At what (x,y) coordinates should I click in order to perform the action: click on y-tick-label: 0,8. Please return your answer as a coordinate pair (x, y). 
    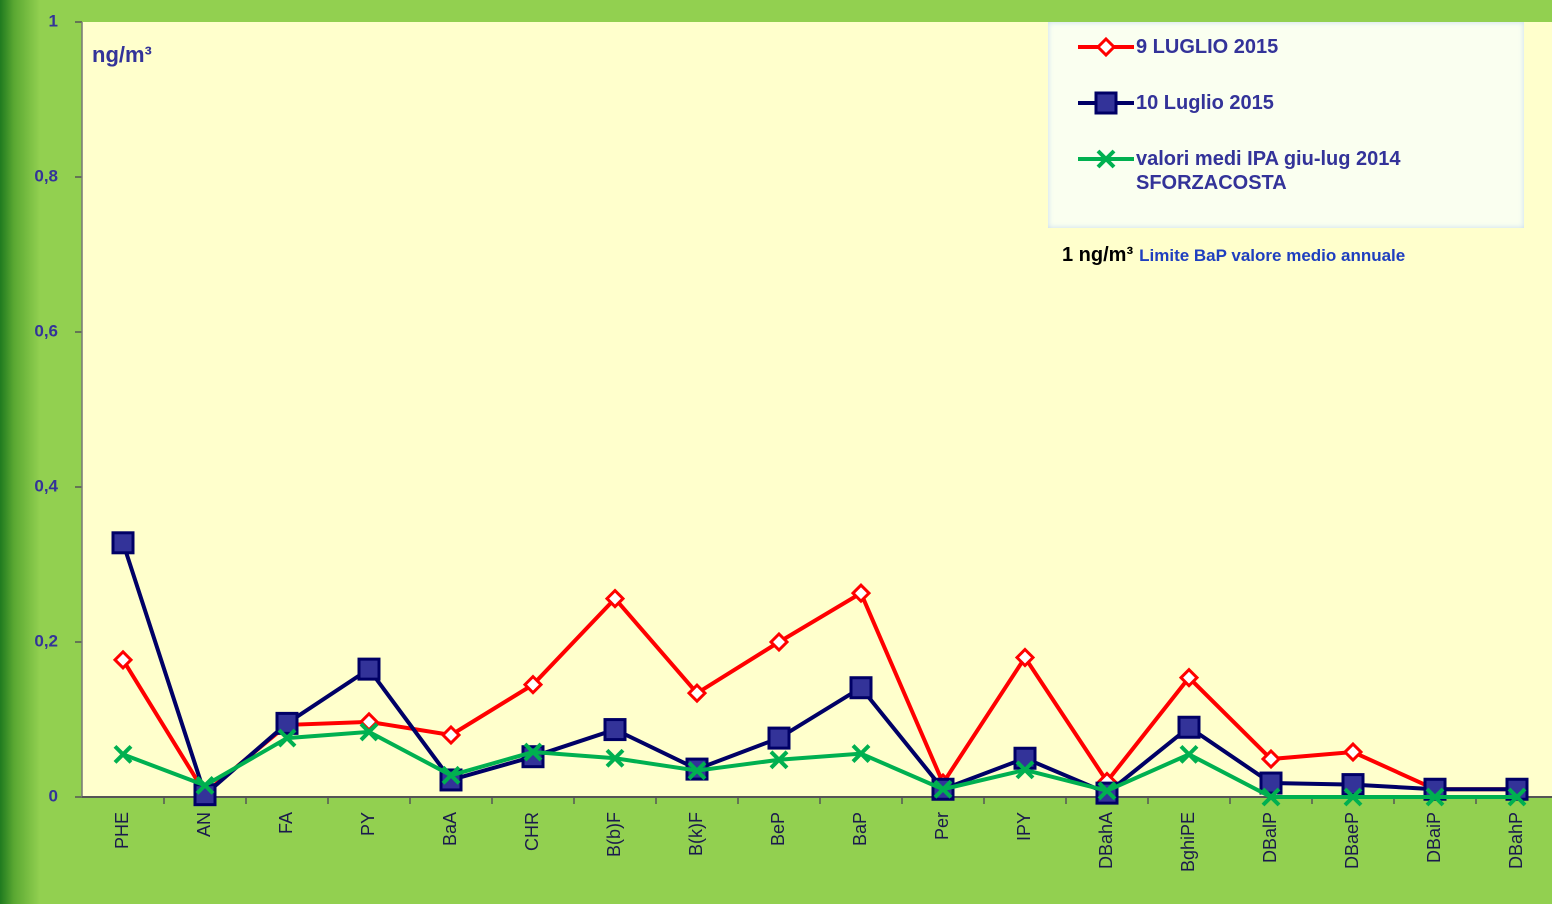
    Looking at the image, I should click on (46, 175).